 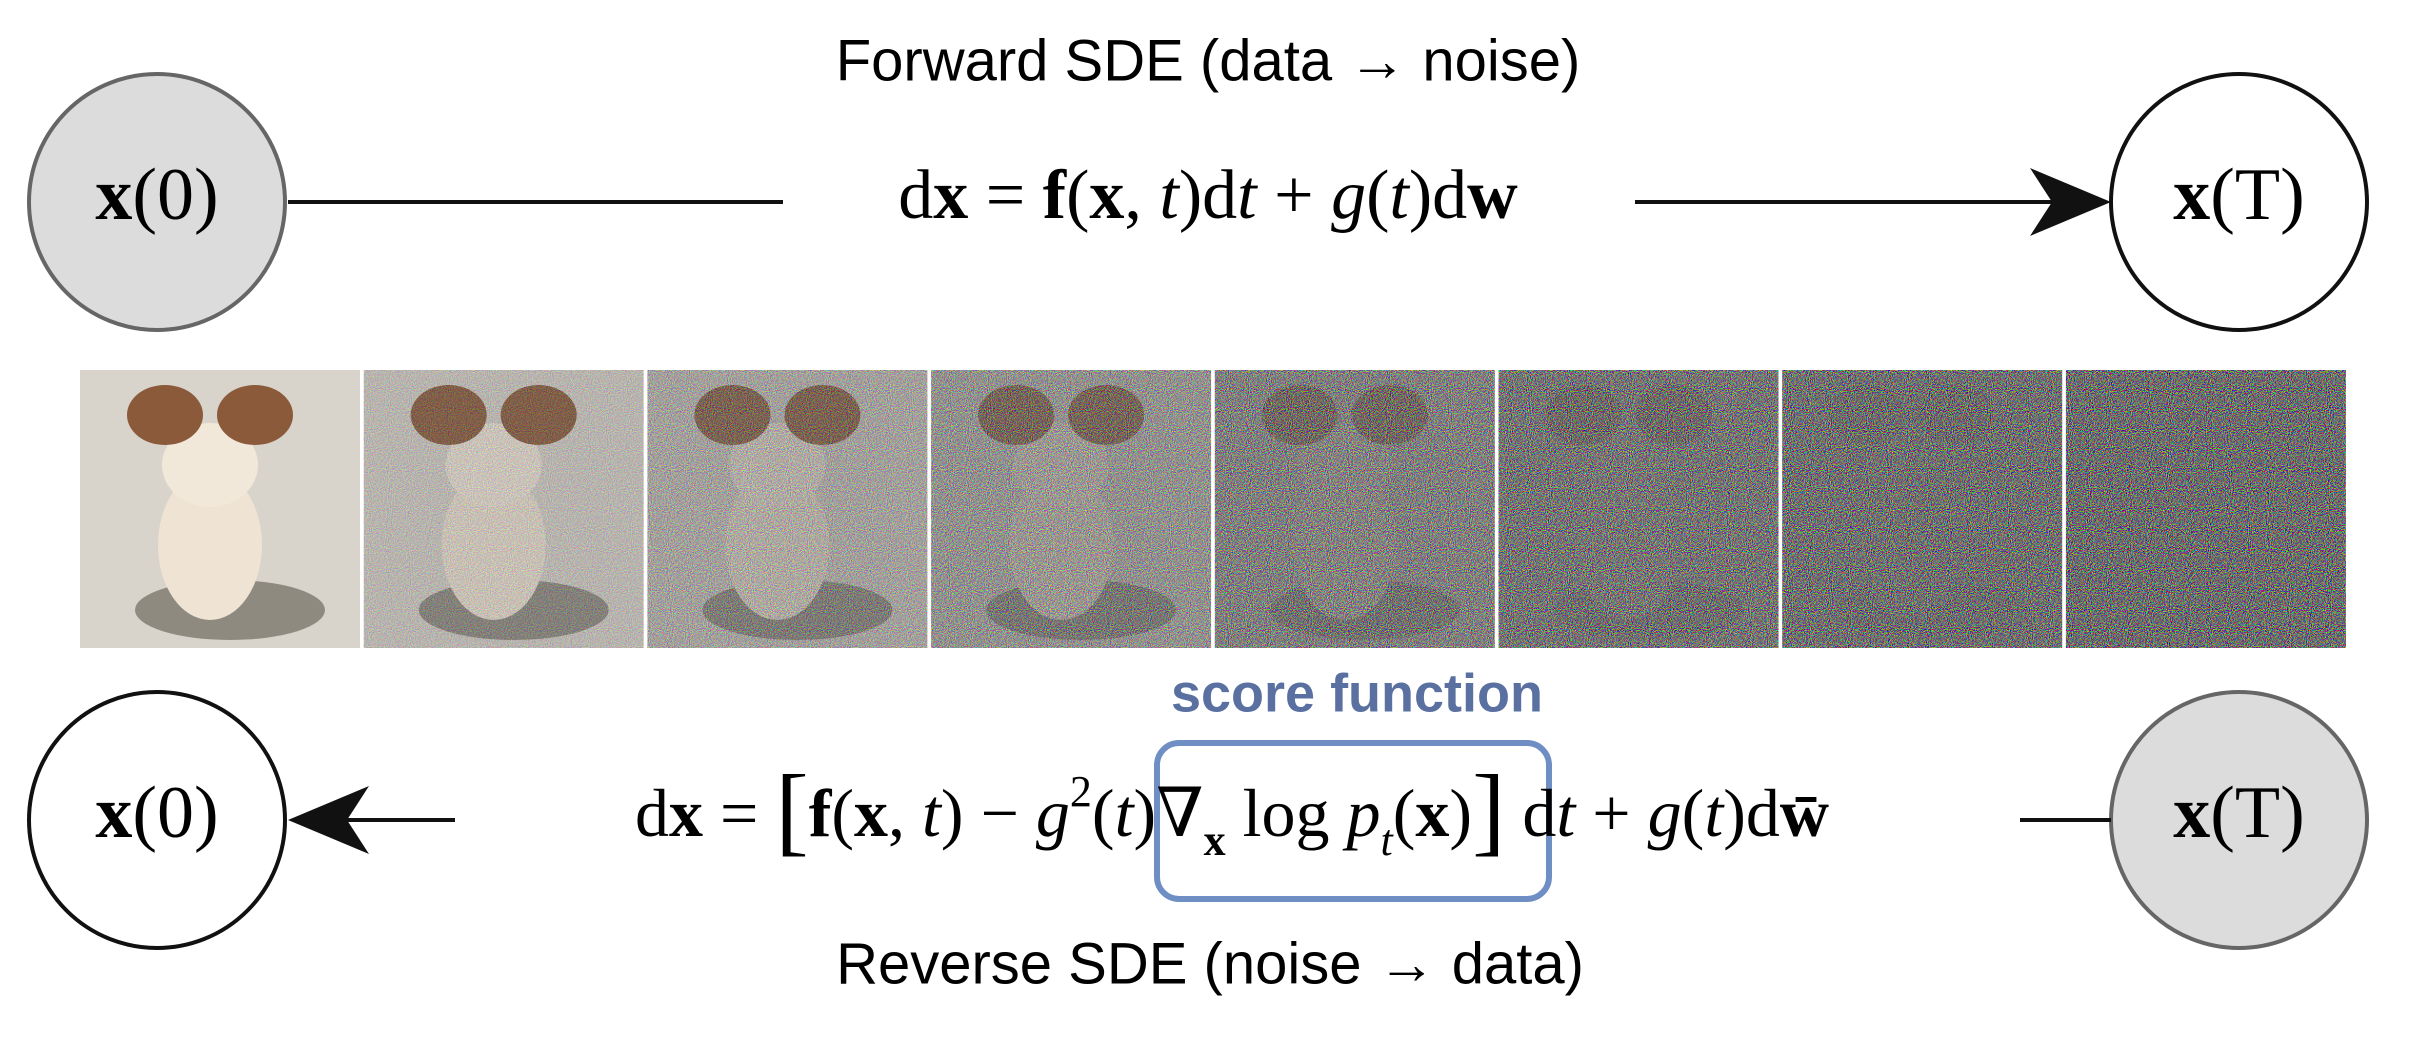 I want to click on score-label: score function, so click(x=1357, y=693).